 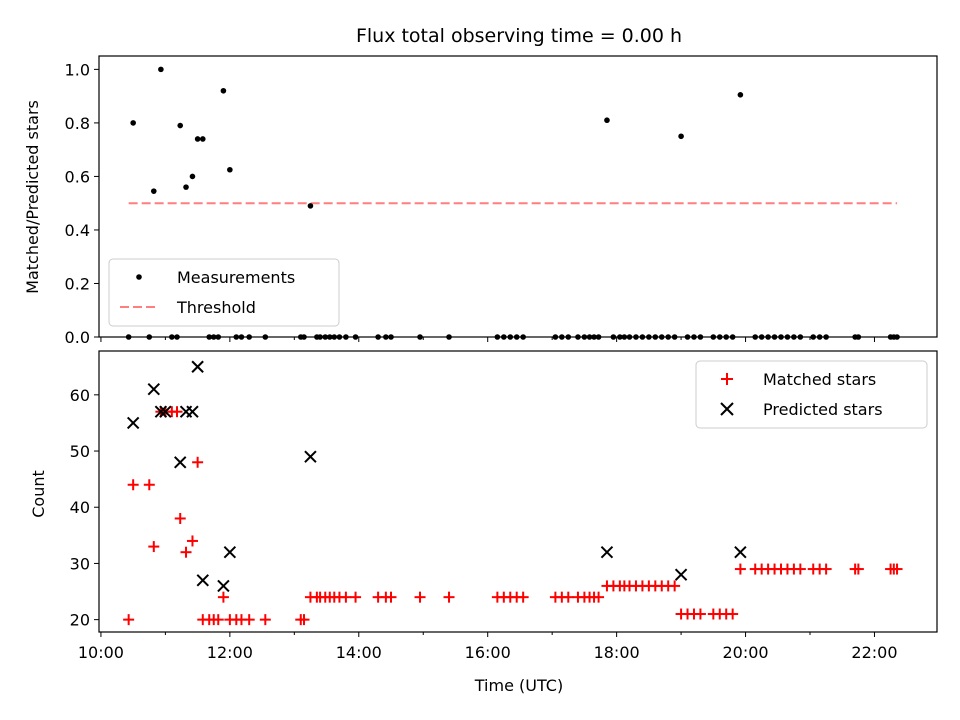 What do you see at coordinates (80, 507) in the screenshot?
I see `count-y-tick-label: 40` at bounding box center [80, 507].